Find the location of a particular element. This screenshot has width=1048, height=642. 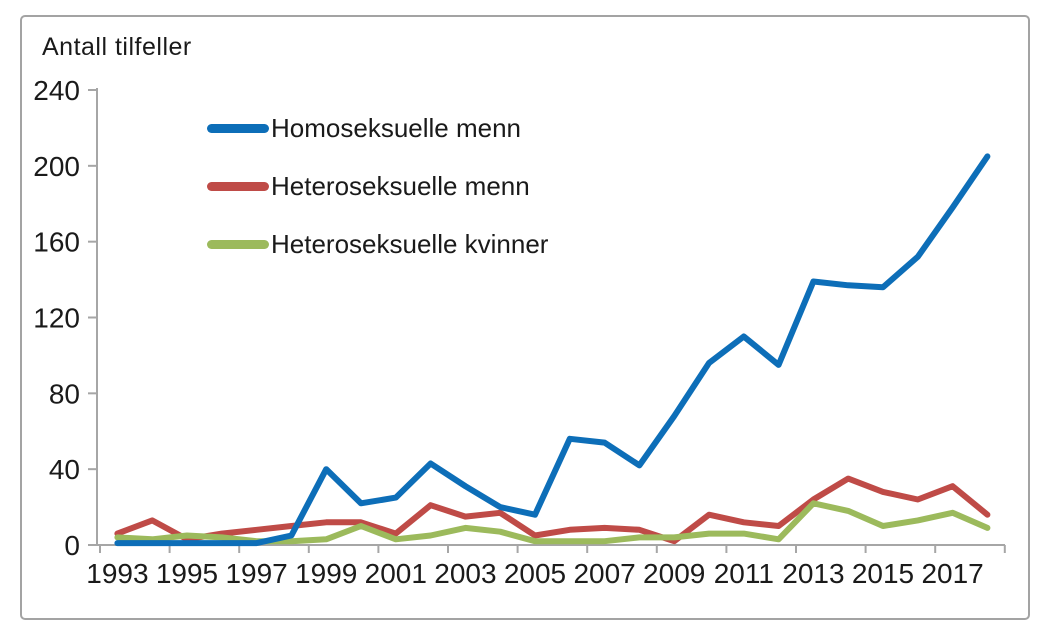

y-axis-title: Antall tilfeller is located at coordinates (117, 47).